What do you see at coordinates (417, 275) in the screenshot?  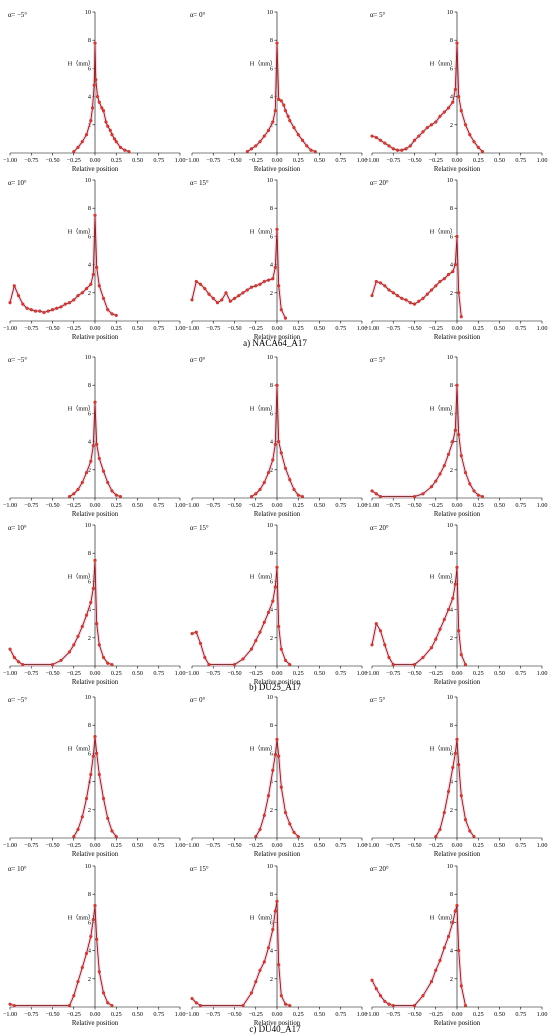 I see `series-halo` at bounding box center [417, 275].